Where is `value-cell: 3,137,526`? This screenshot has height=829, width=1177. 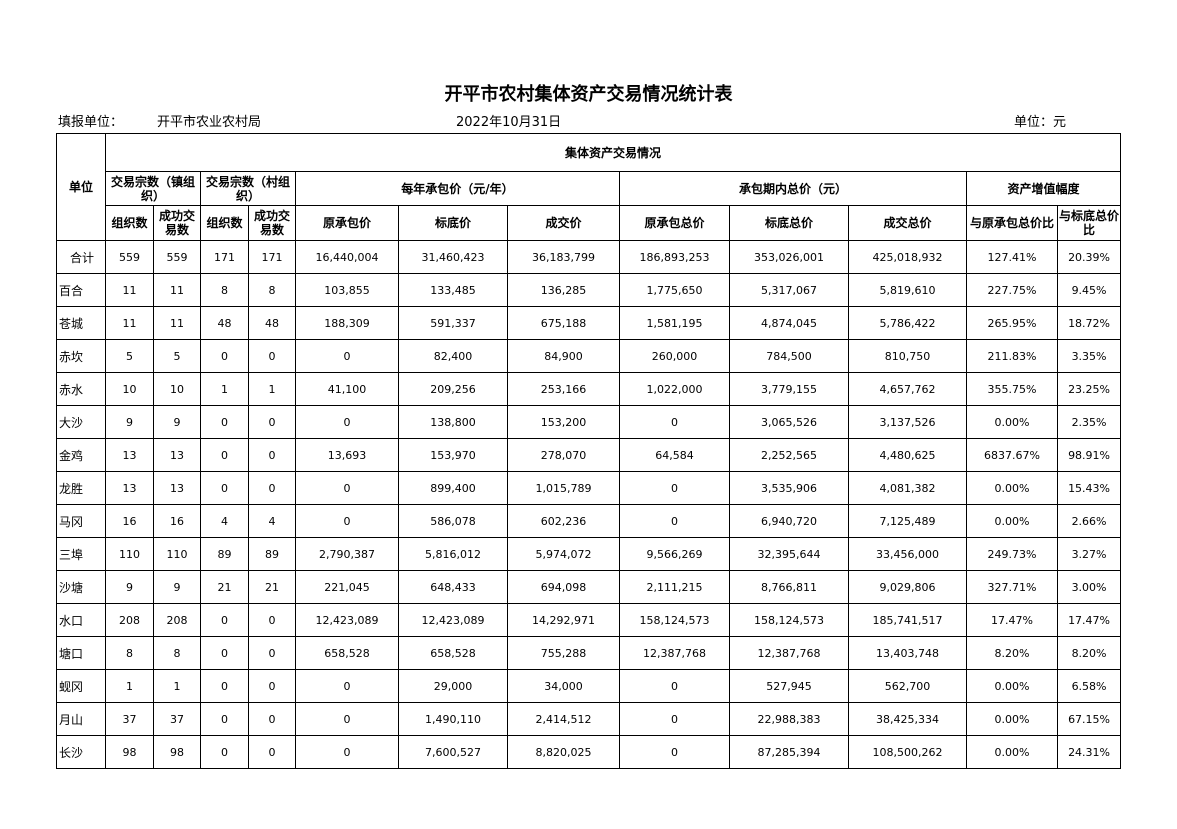 value-cell: 3,137,526 is located at coordinates (907, 422).